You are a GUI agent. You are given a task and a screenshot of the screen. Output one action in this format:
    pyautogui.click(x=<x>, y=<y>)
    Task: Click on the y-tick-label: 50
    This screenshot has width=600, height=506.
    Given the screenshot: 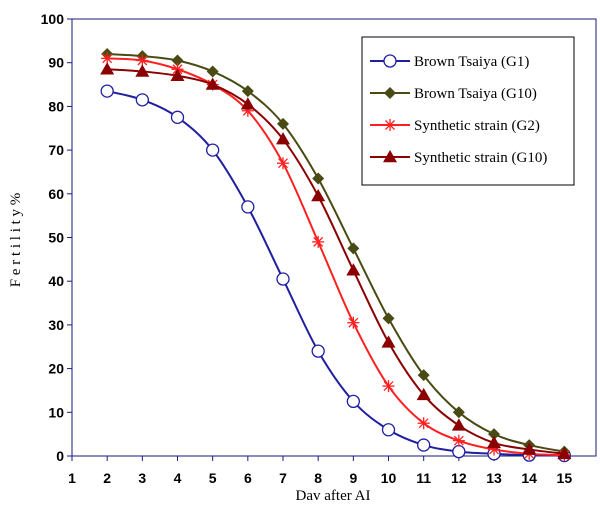 What is the action you would take?
    pyautogui.click(x=56, y=238)
    